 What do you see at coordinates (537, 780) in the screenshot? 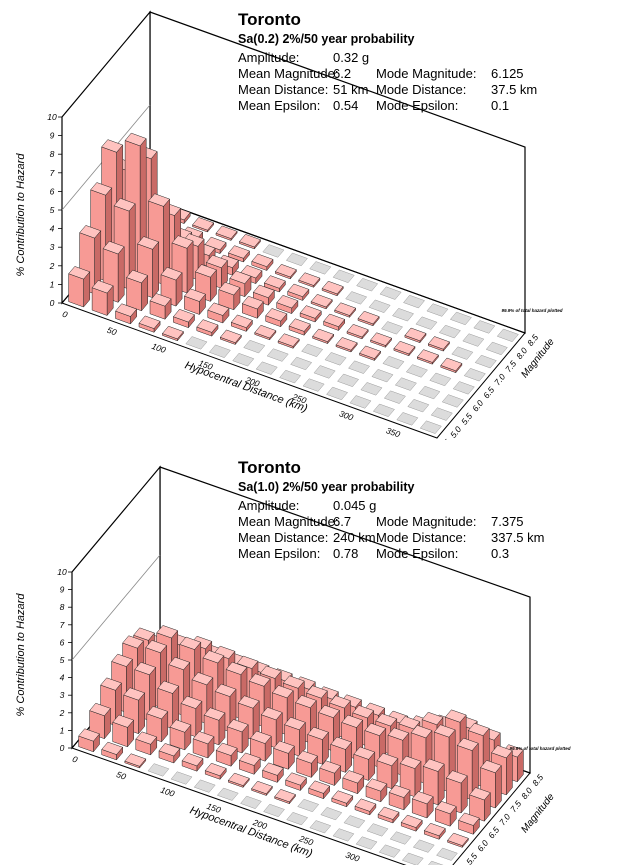
I see `y-tick-label: 8.5` at bounding box center [537, 780].